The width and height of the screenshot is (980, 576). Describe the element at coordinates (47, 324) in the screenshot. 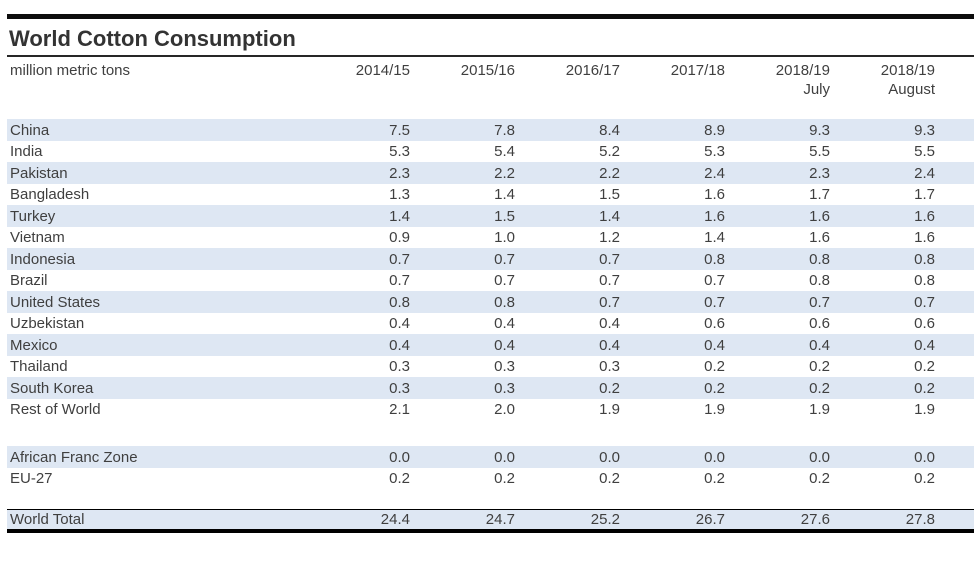

I see `row-label: Uzbekistan` at that location.